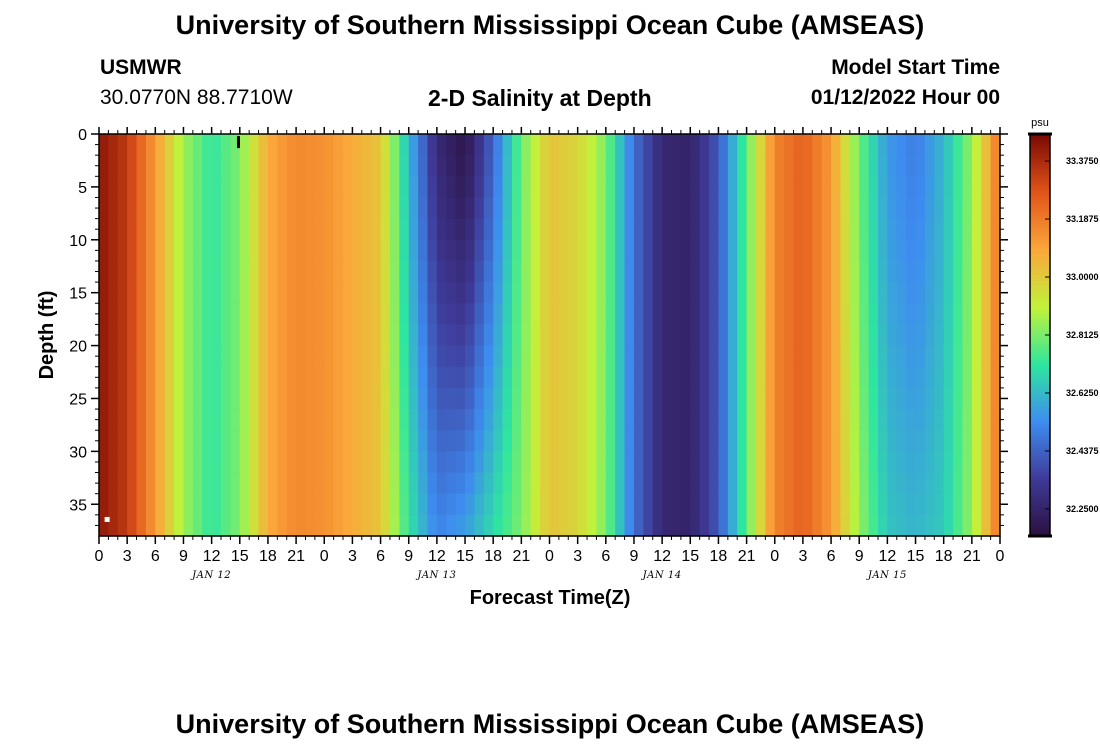 The width and height of the screenshot is (1100, 750). Describe the element at coordinates (78, 294) in the screenshot. I see `y-tick-label: 15` at that location.